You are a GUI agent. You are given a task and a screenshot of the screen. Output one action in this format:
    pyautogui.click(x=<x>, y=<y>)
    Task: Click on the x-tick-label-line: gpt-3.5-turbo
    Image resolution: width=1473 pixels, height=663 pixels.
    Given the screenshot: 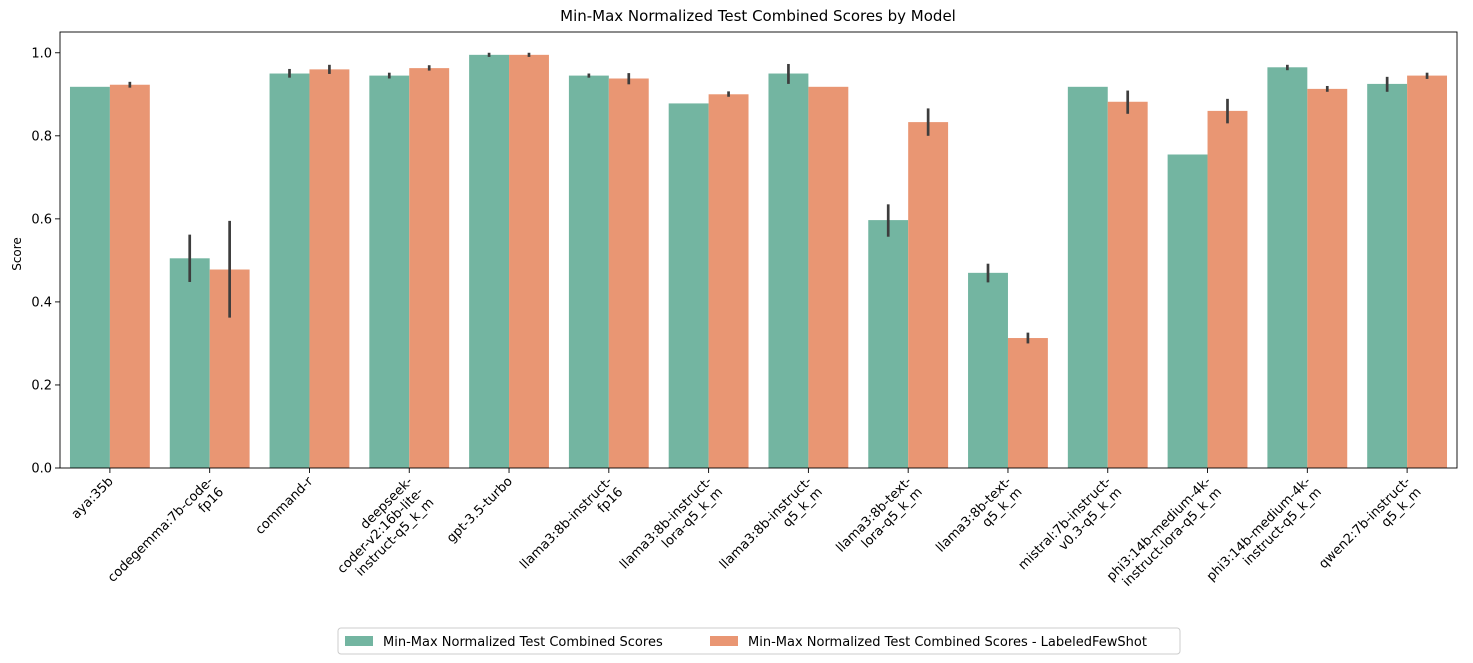 What is the action you would take?
    pyautogui.click(x=480, y=510)
    